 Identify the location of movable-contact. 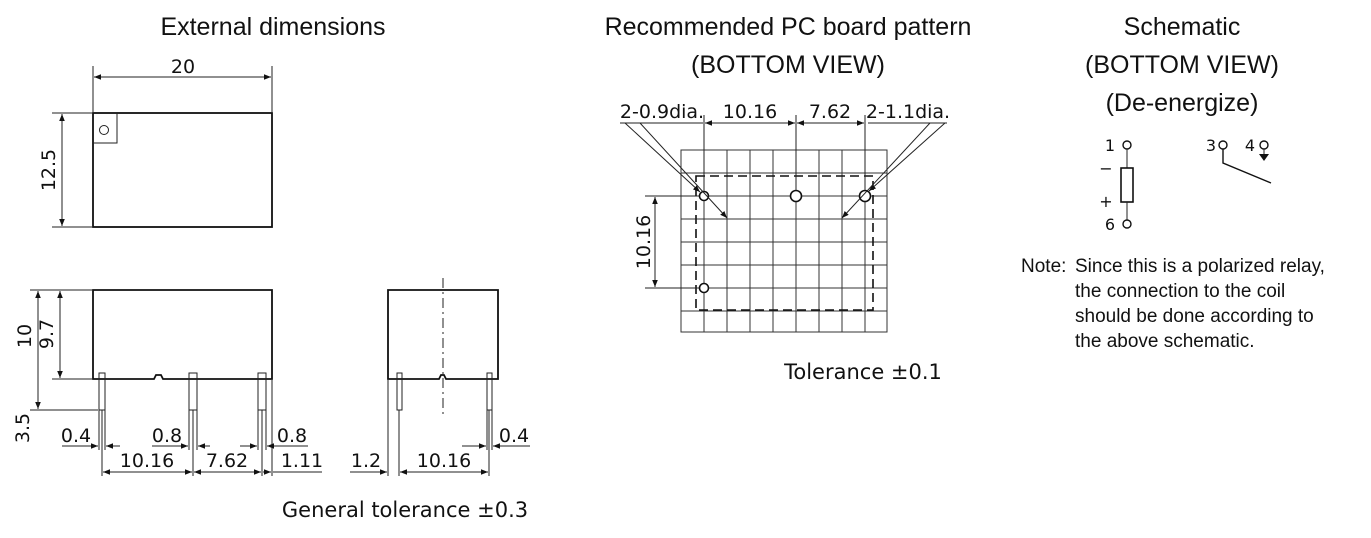
(1247, 166).